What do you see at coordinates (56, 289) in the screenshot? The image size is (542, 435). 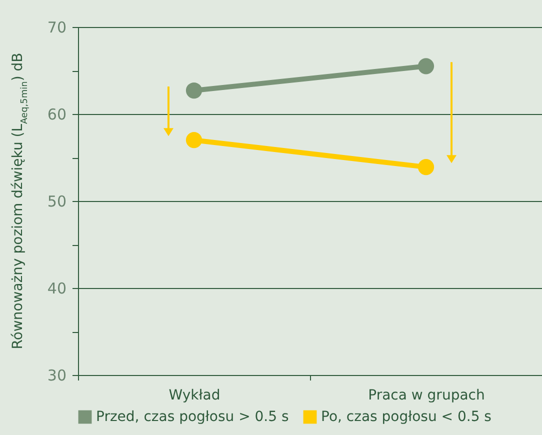 I see `y-tick-label: 40` at bounding box center [56, 289].